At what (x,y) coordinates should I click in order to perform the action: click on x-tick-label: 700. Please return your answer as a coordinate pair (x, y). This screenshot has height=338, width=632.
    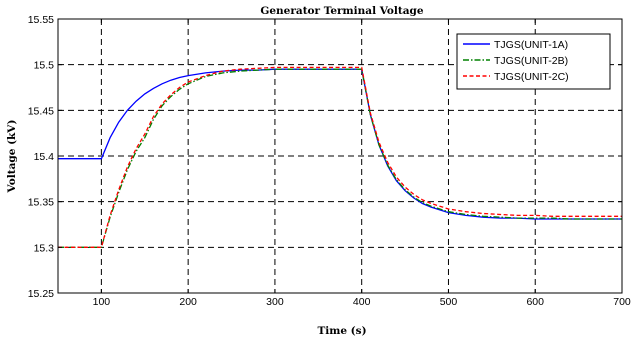
    Looking at the image, I should click on (622, 302).